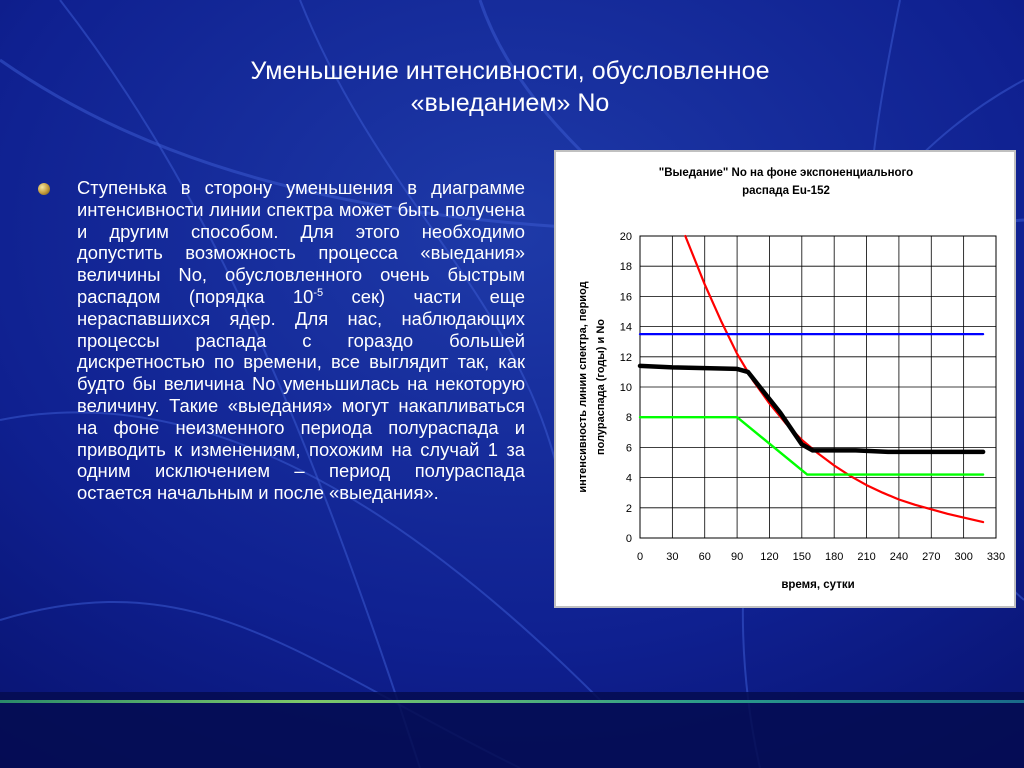 This screenshot has height=768, width=1024. Describe the element at coordinates (737, 557) in the screenshot. I see `x-tick-label: 90` at that location.